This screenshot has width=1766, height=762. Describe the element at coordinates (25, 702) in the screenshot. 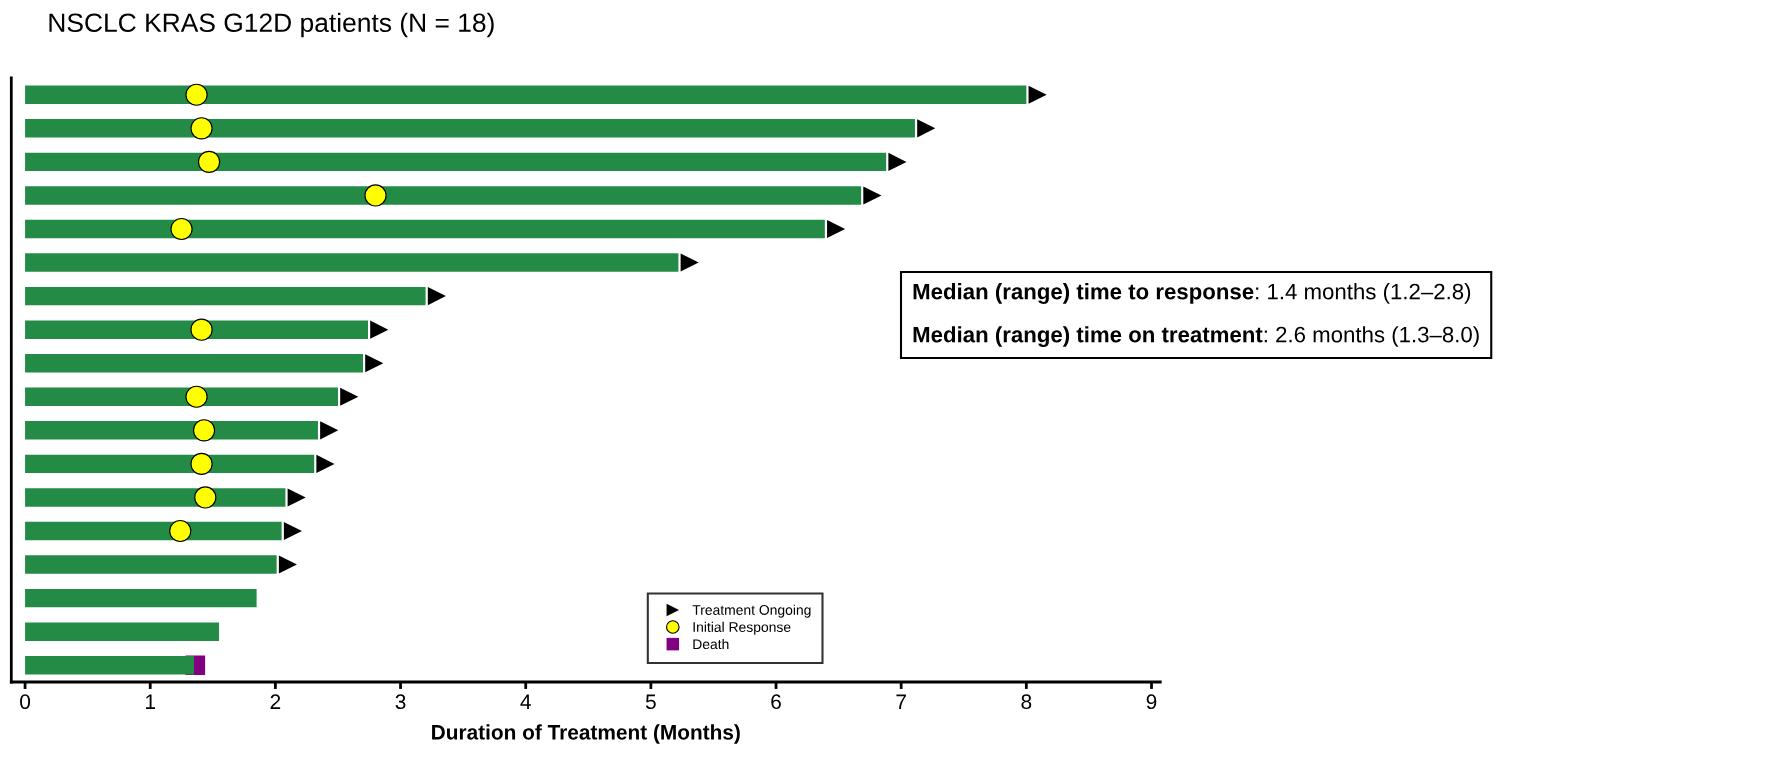

I see `x-tick-label: 0` at that location.